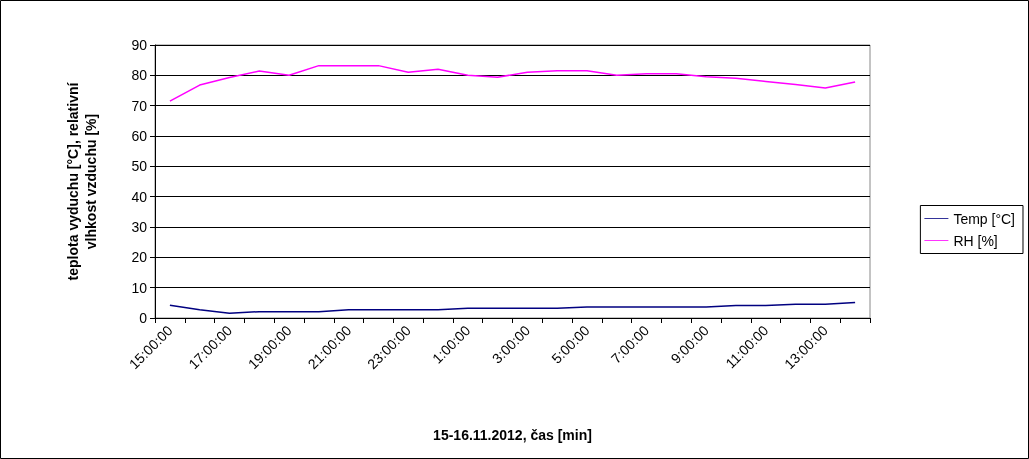 Image resolution: width=1029 pixels, height=459 pixels. Describe the element at coordinates (139, 227) in the screenshot. I see `y-tick-label: 30` at that location.